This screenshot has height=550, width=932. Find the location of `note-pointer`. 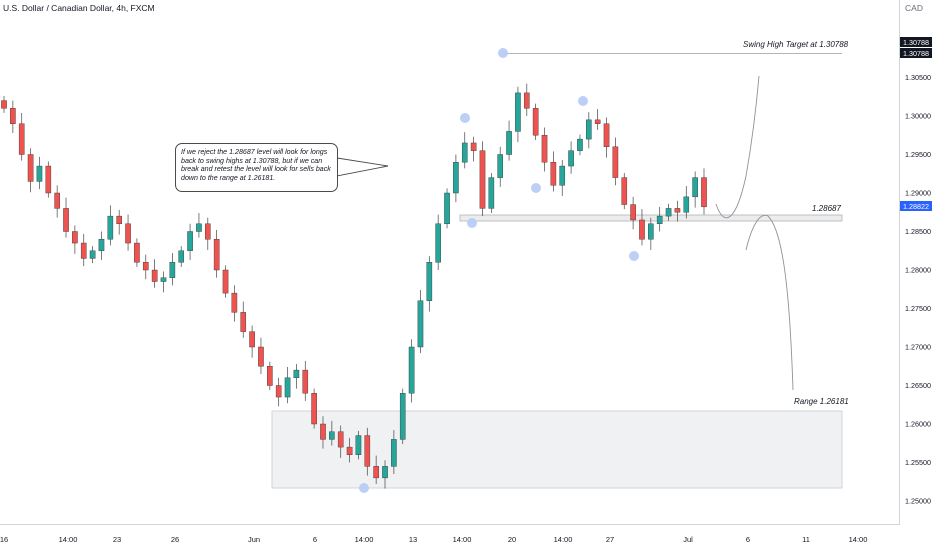

note-pointer is located at coordinates (362, 167).